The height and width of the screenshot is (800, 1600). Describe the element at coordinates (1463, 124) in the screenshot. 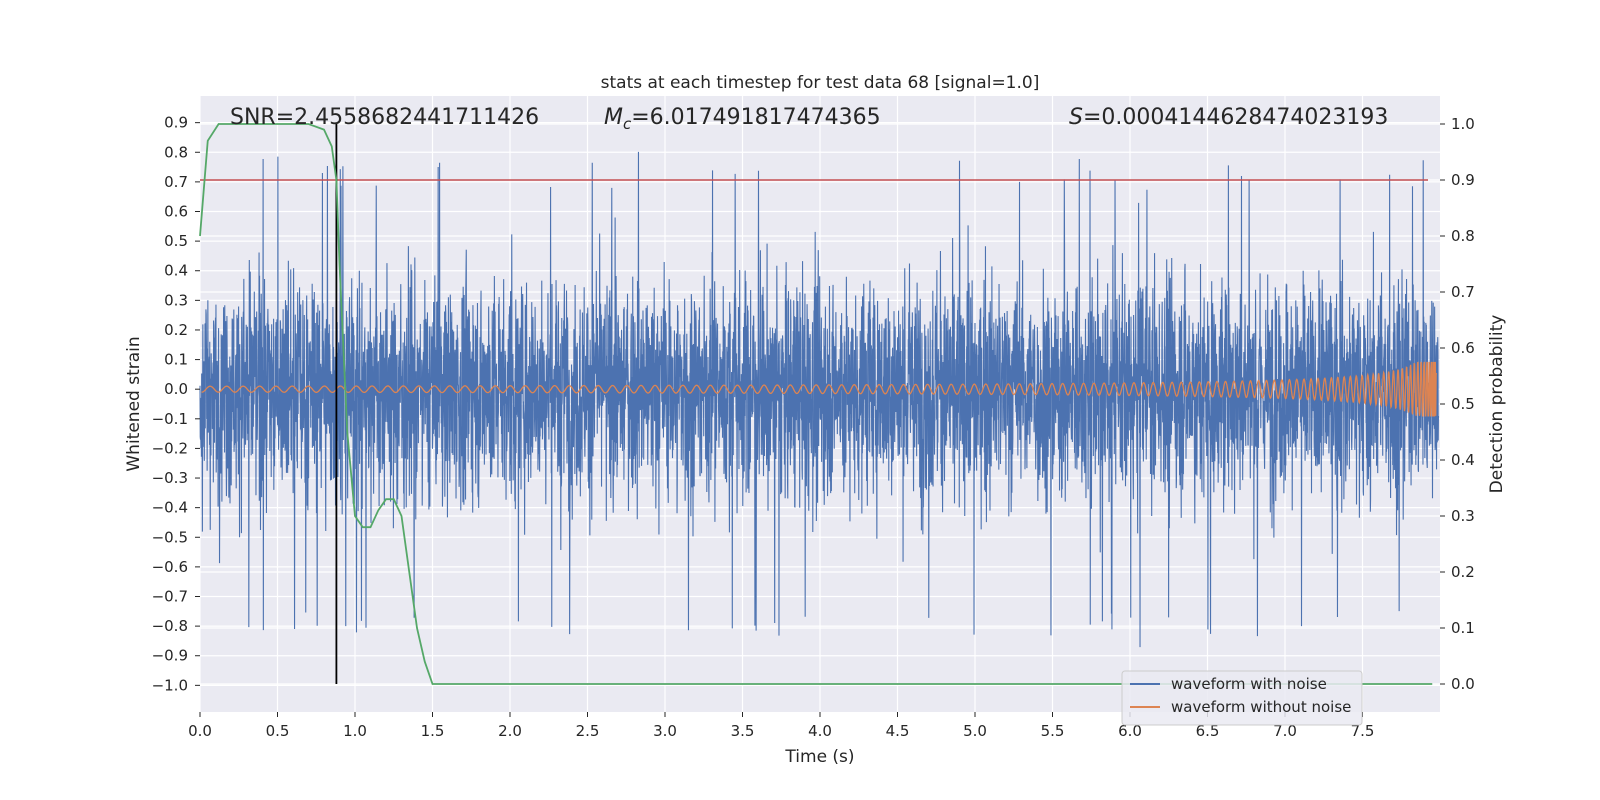

I see `y-right-tick-label: 1.0` at that location.